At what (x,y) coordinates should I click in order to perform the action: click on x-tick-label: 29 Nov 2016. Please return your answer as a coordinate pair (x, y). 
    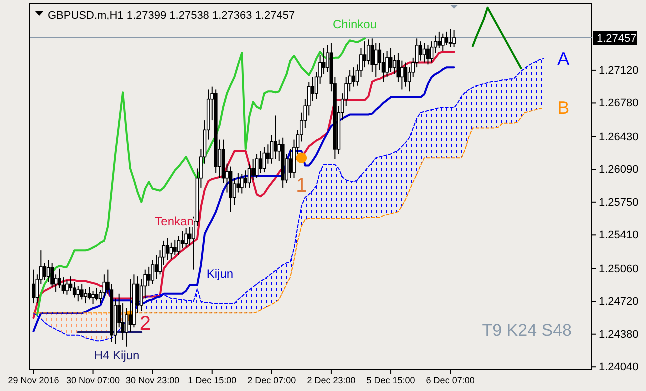
    Looking at the image, I should click on (34, 380).